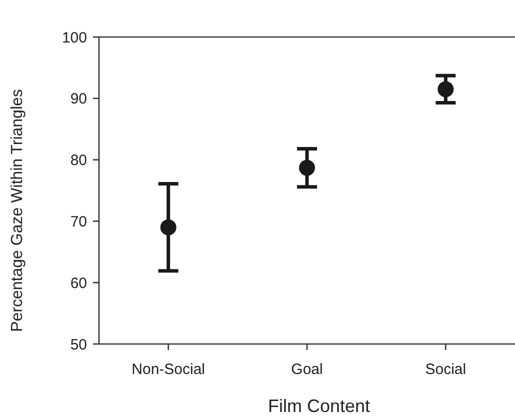  What do you see at coordinates (78, 99) in the screenshot?
I see `y-tick-label: 90` at bounding box center [78, 99].